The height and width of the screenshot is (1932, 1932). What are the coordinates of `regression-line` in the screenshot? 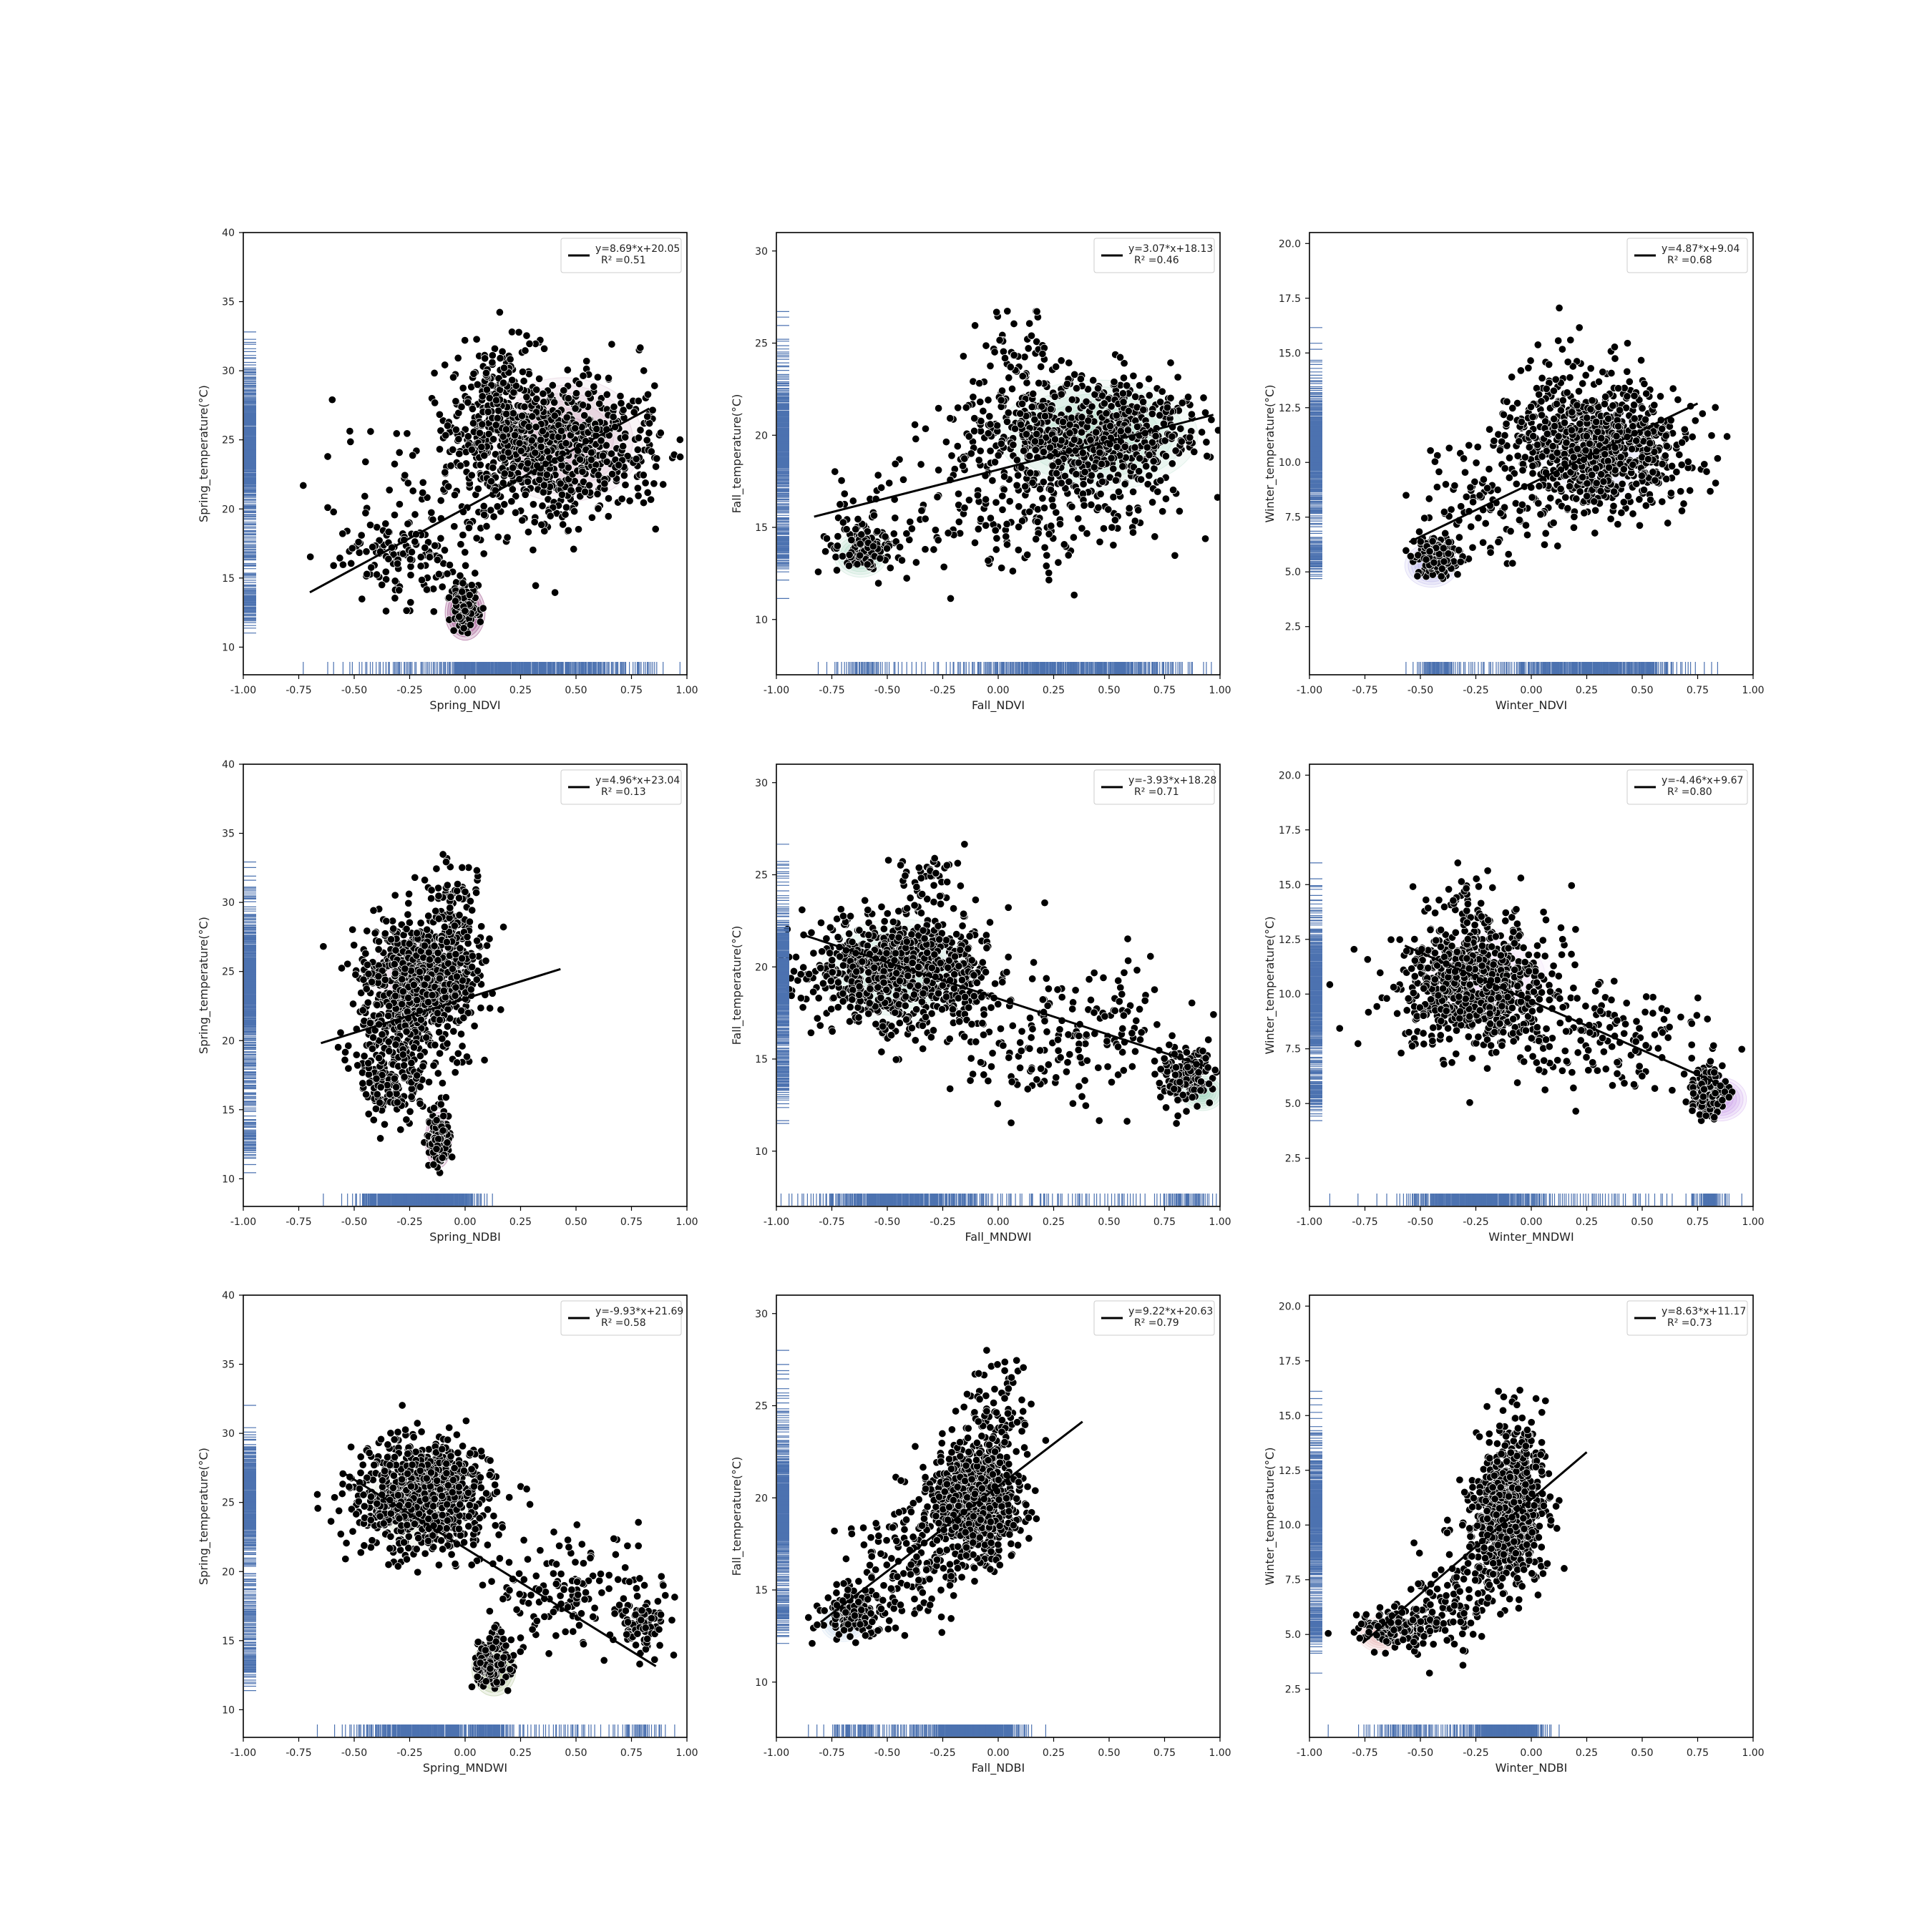 It's located at (479, 500).